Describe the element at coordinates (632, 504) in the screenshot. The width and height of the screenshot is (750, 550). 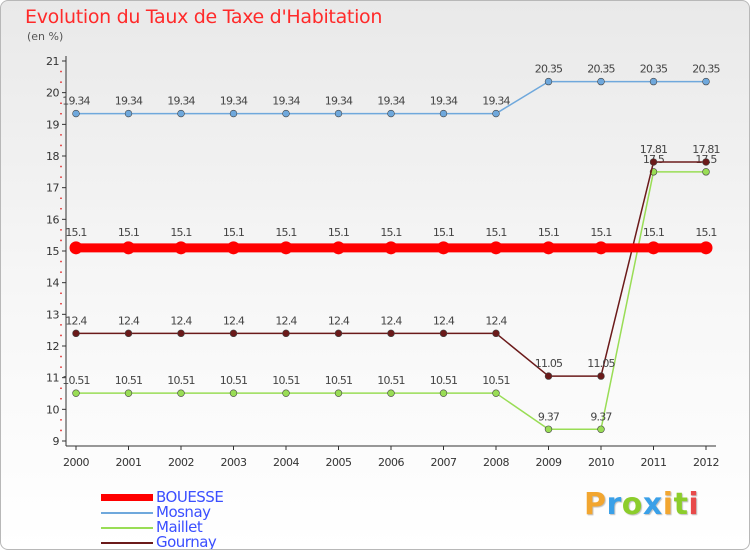
I see `logo-letter: o` at that location.